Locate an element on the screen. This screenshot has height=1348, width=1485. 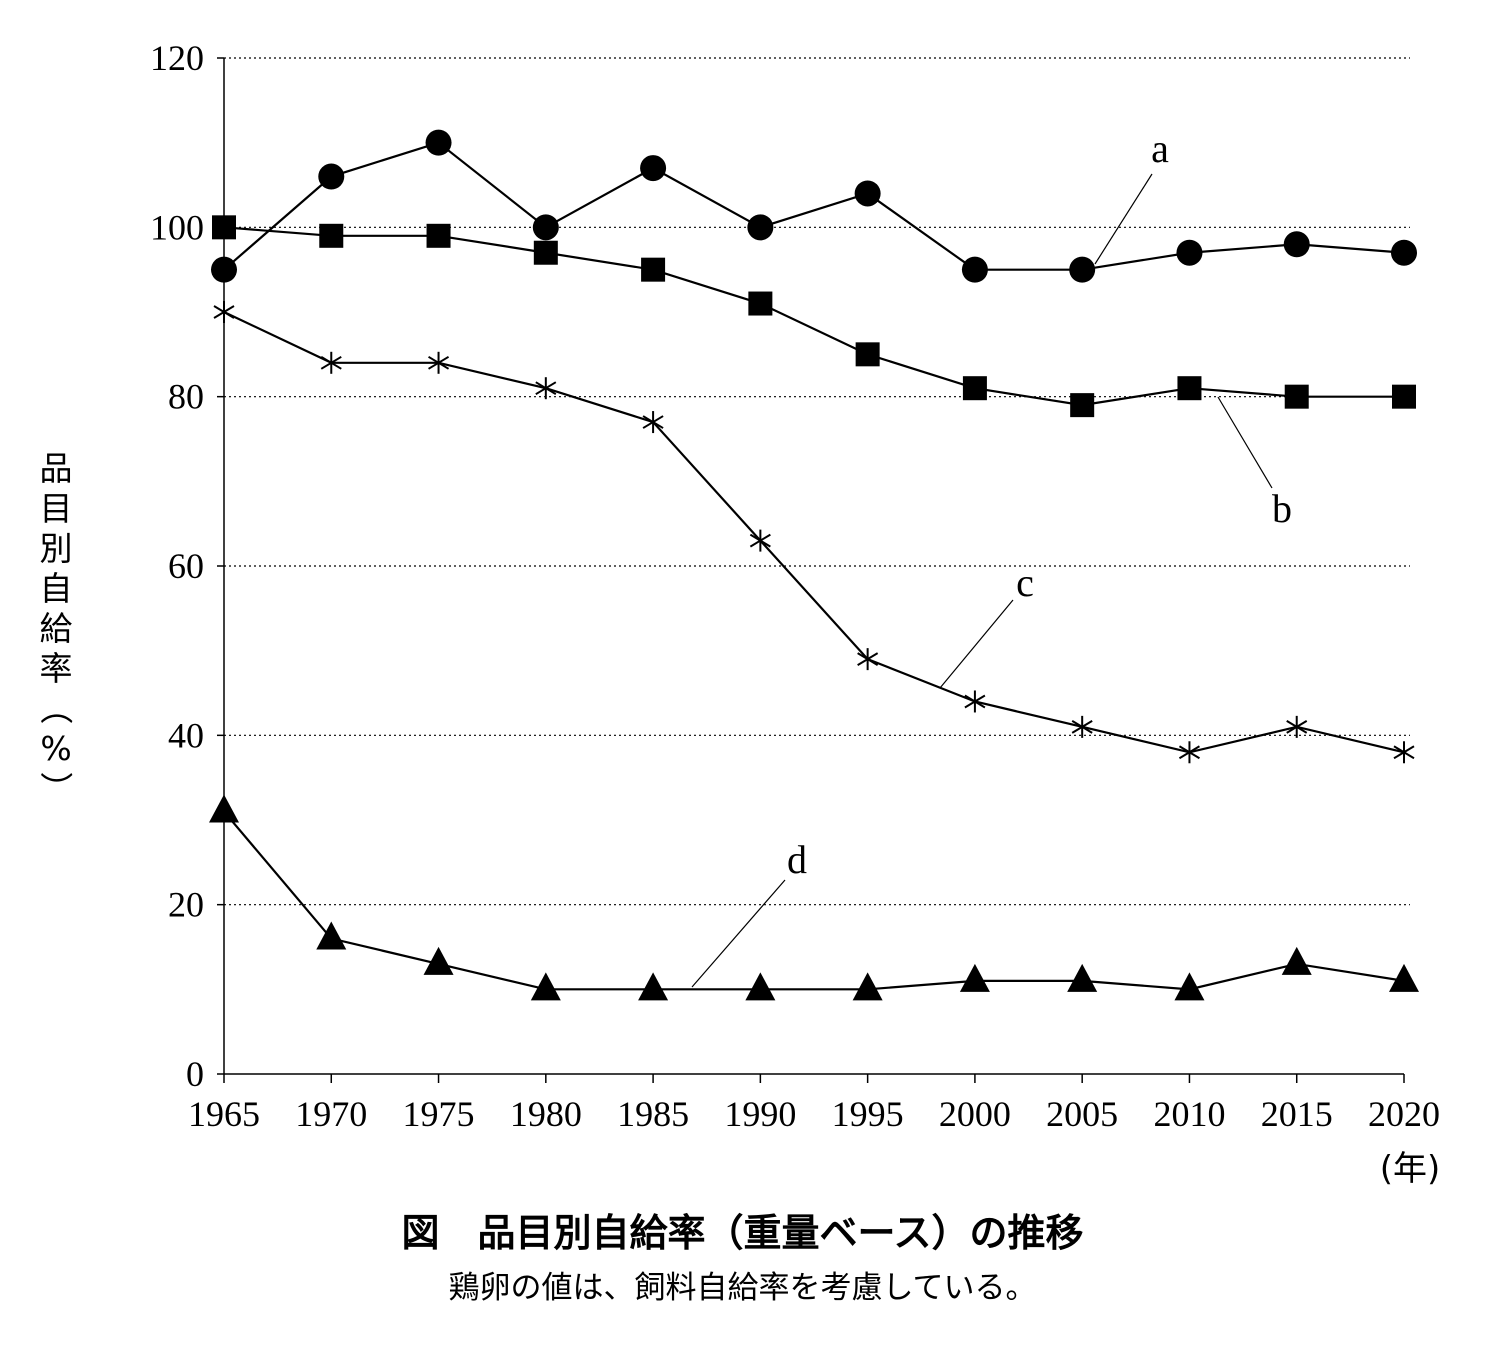
series-label-c: c is located at coordinates (1025, 582).